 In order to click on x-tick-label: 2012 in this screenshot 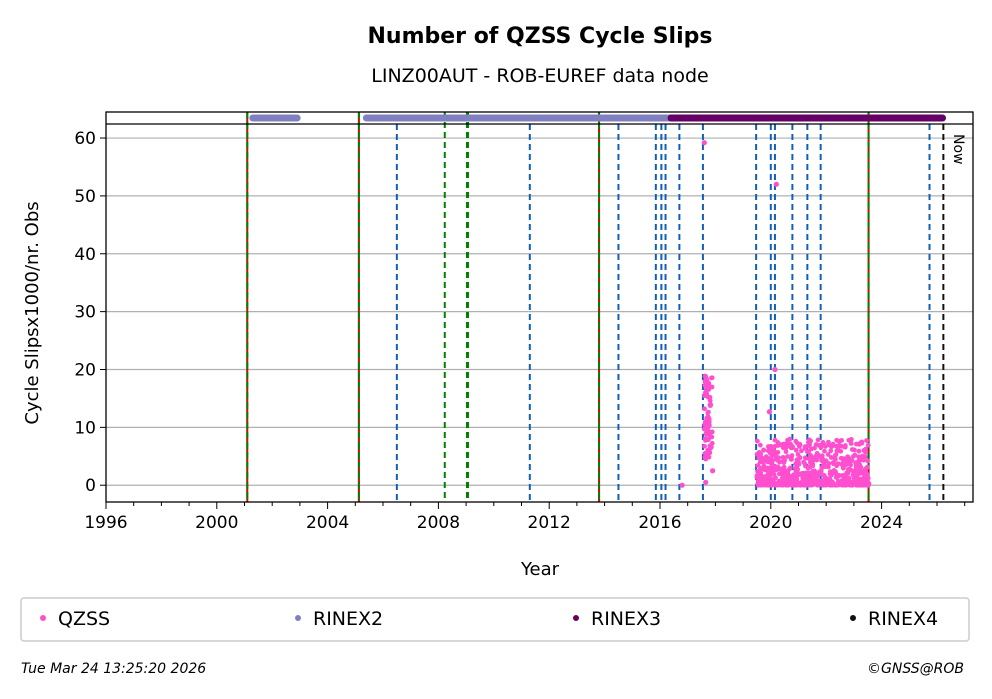, I will do `click(549, 523)`.